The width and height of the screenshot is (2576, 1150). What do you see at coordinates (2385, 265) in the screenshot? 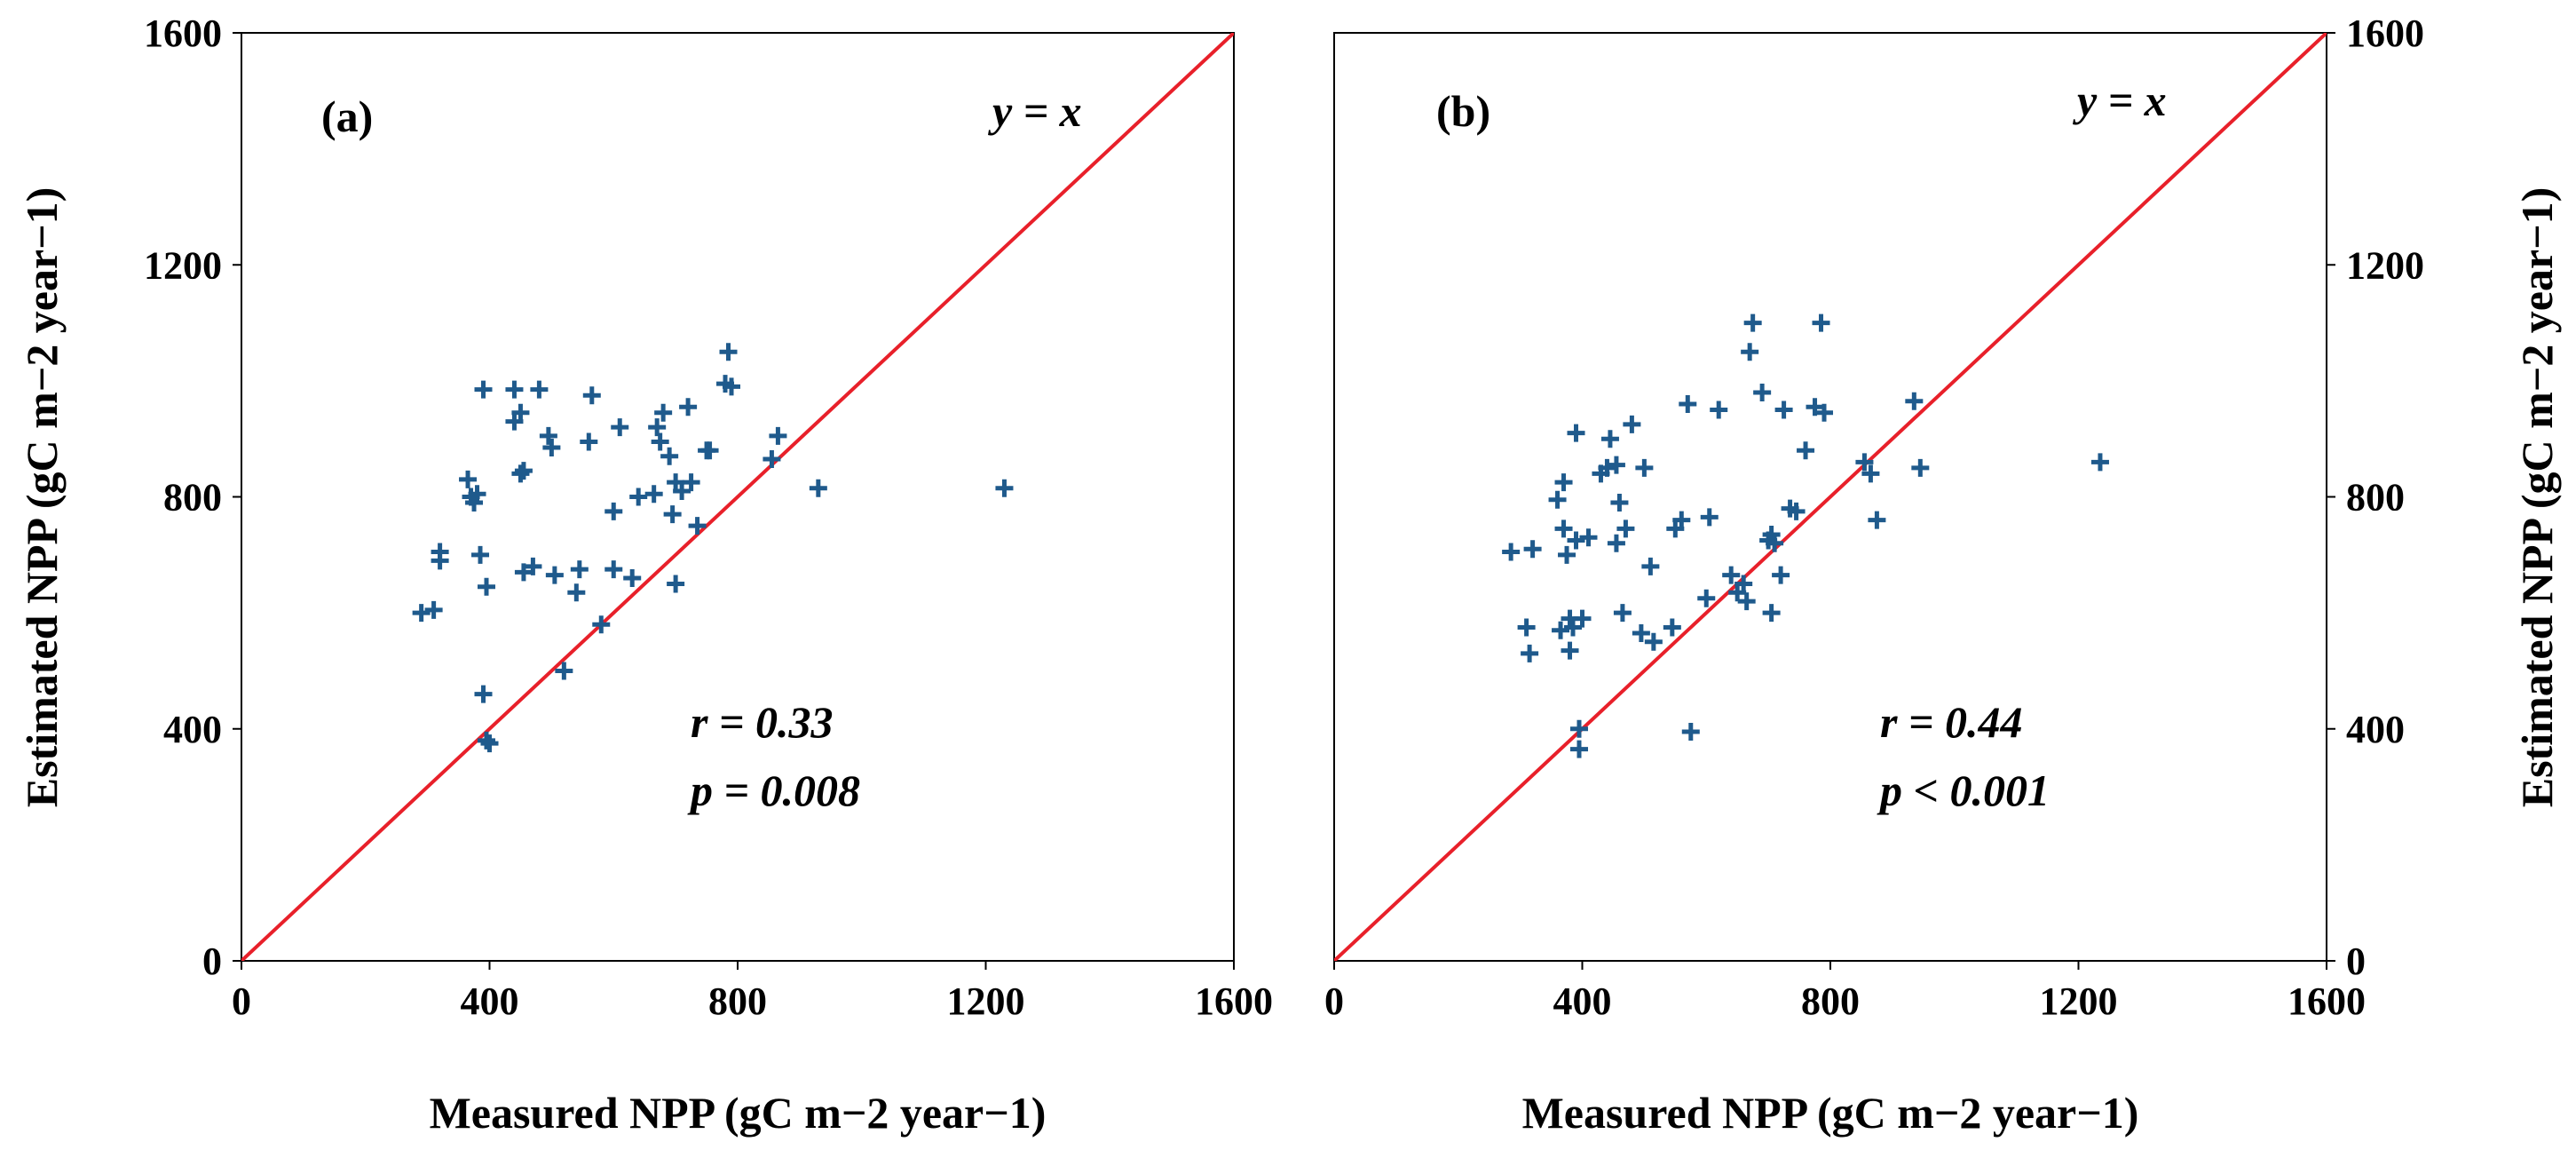
I see `y-tick-label: 1200` at bounding box center [2385, 265].